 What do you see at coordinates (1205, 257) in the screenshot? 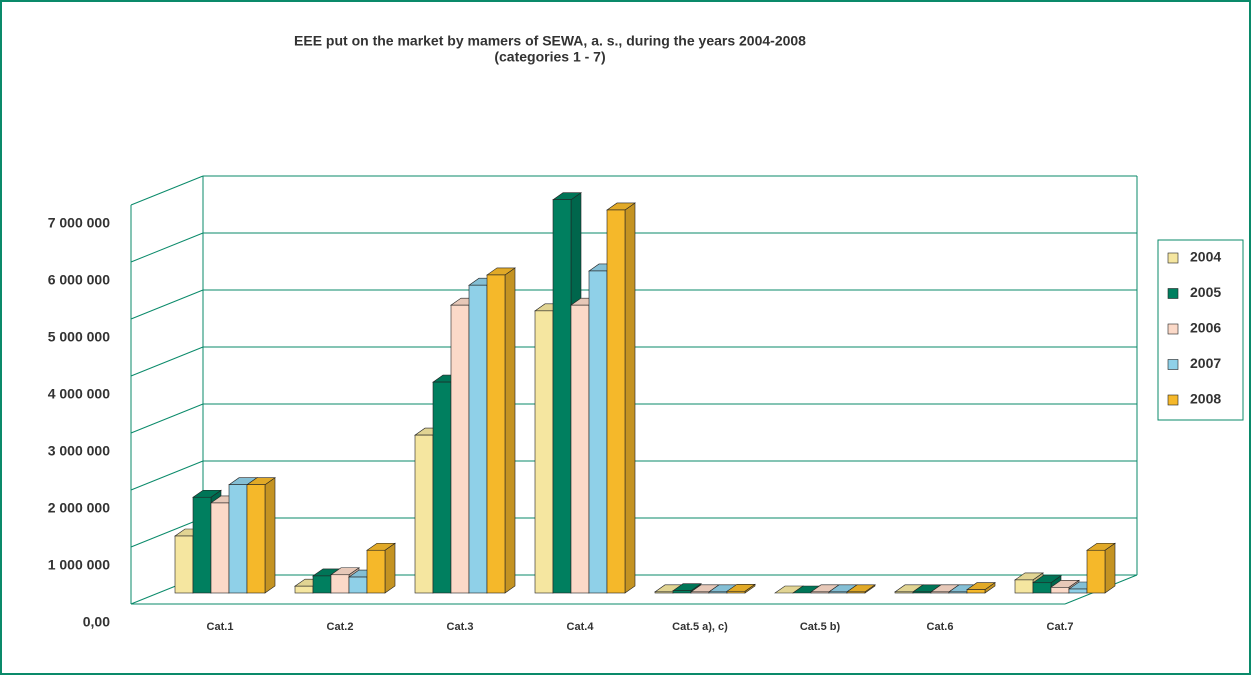
I see `legend-label: 2004` at bounding box center [1205, 257].